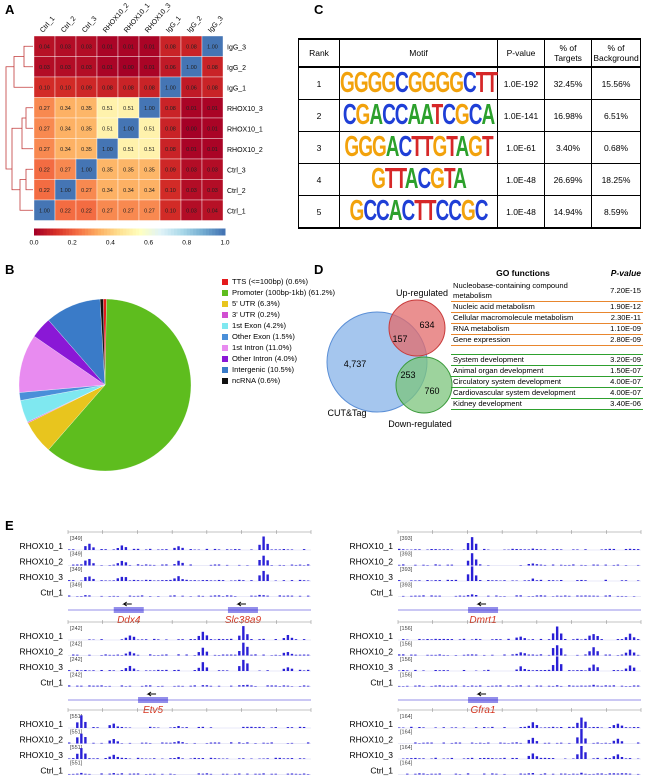 This screenshot has height=778, width=657. I want to click on gene-name: Gfra1, so click(483, 710).